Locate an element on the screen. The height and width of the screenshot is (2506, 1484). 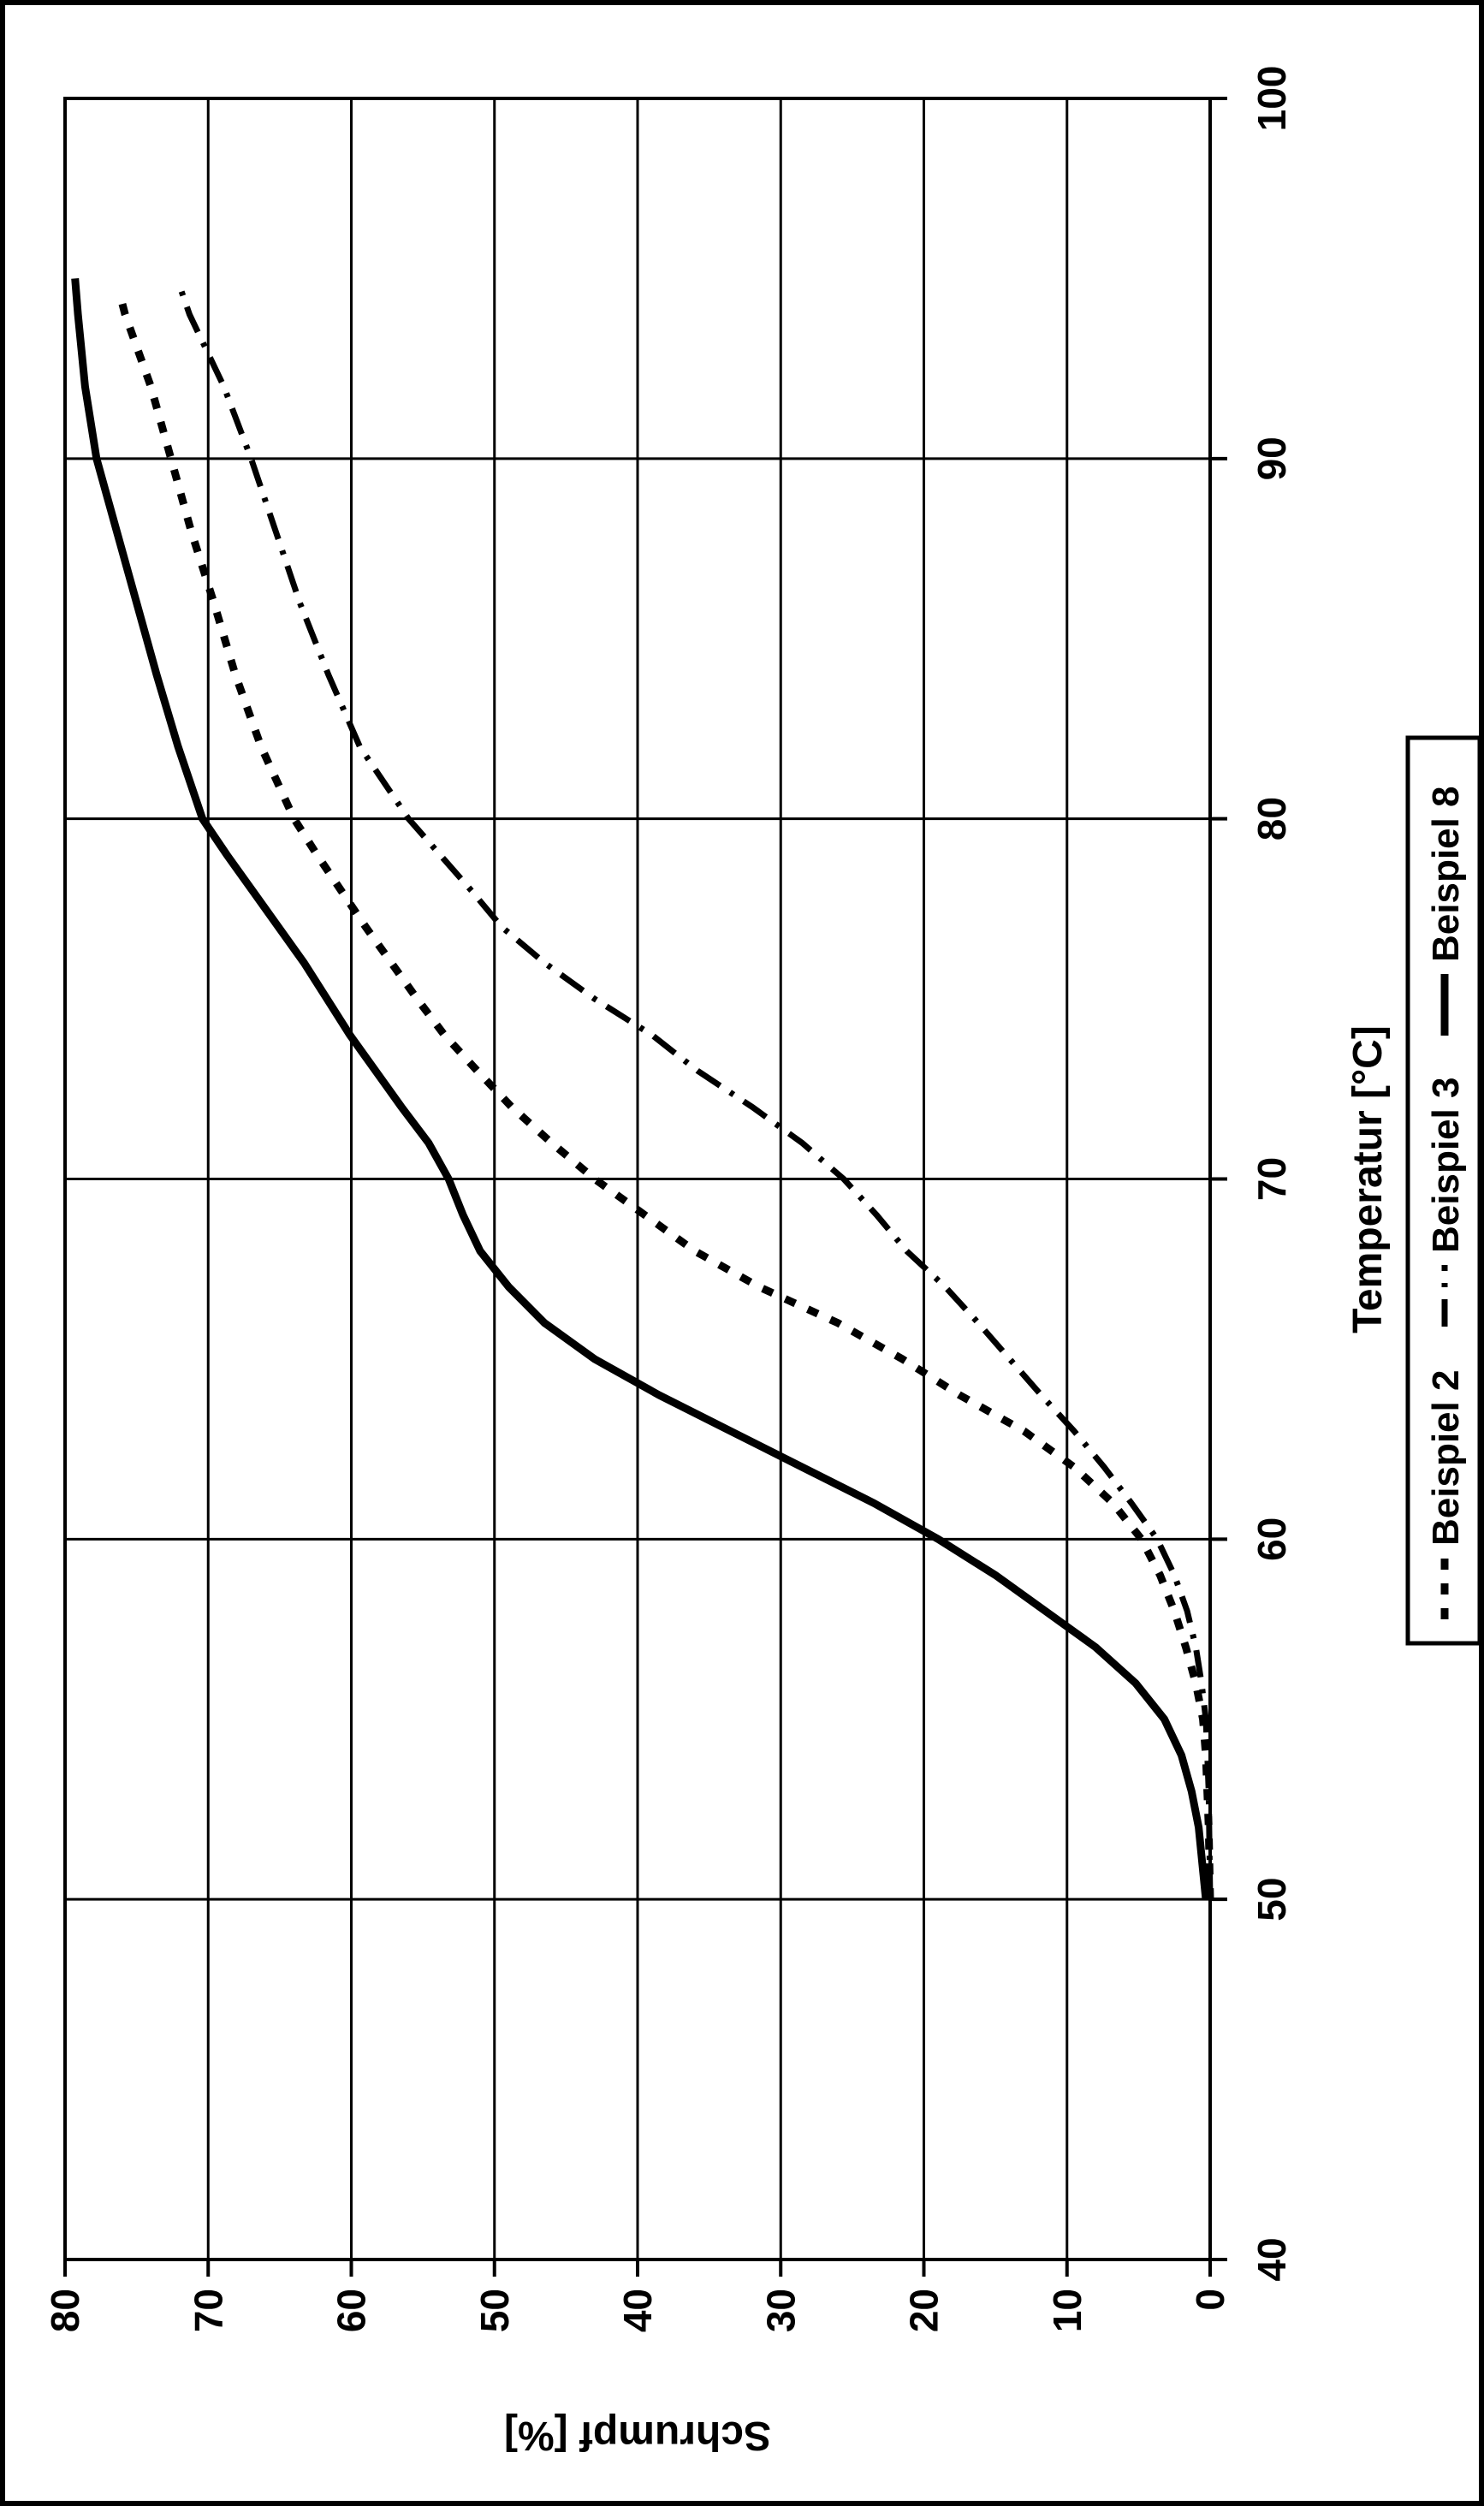
legend-label-beispiel-2: Beispiel 2 is located at coordinates (1446, 1458).